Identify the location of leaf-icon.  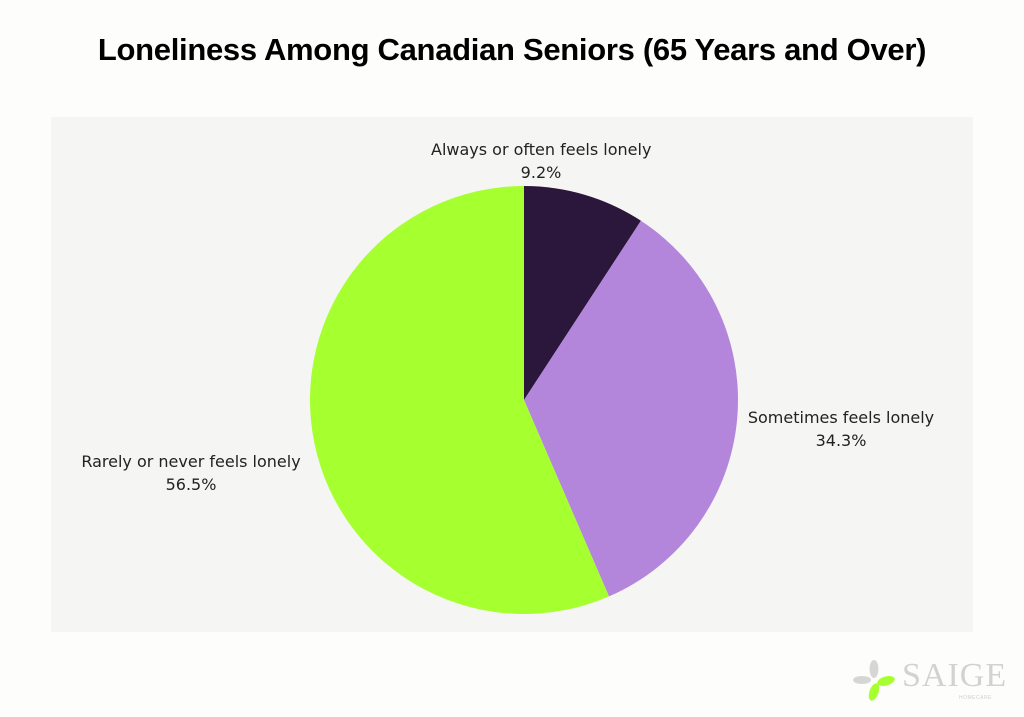
(874, 680).